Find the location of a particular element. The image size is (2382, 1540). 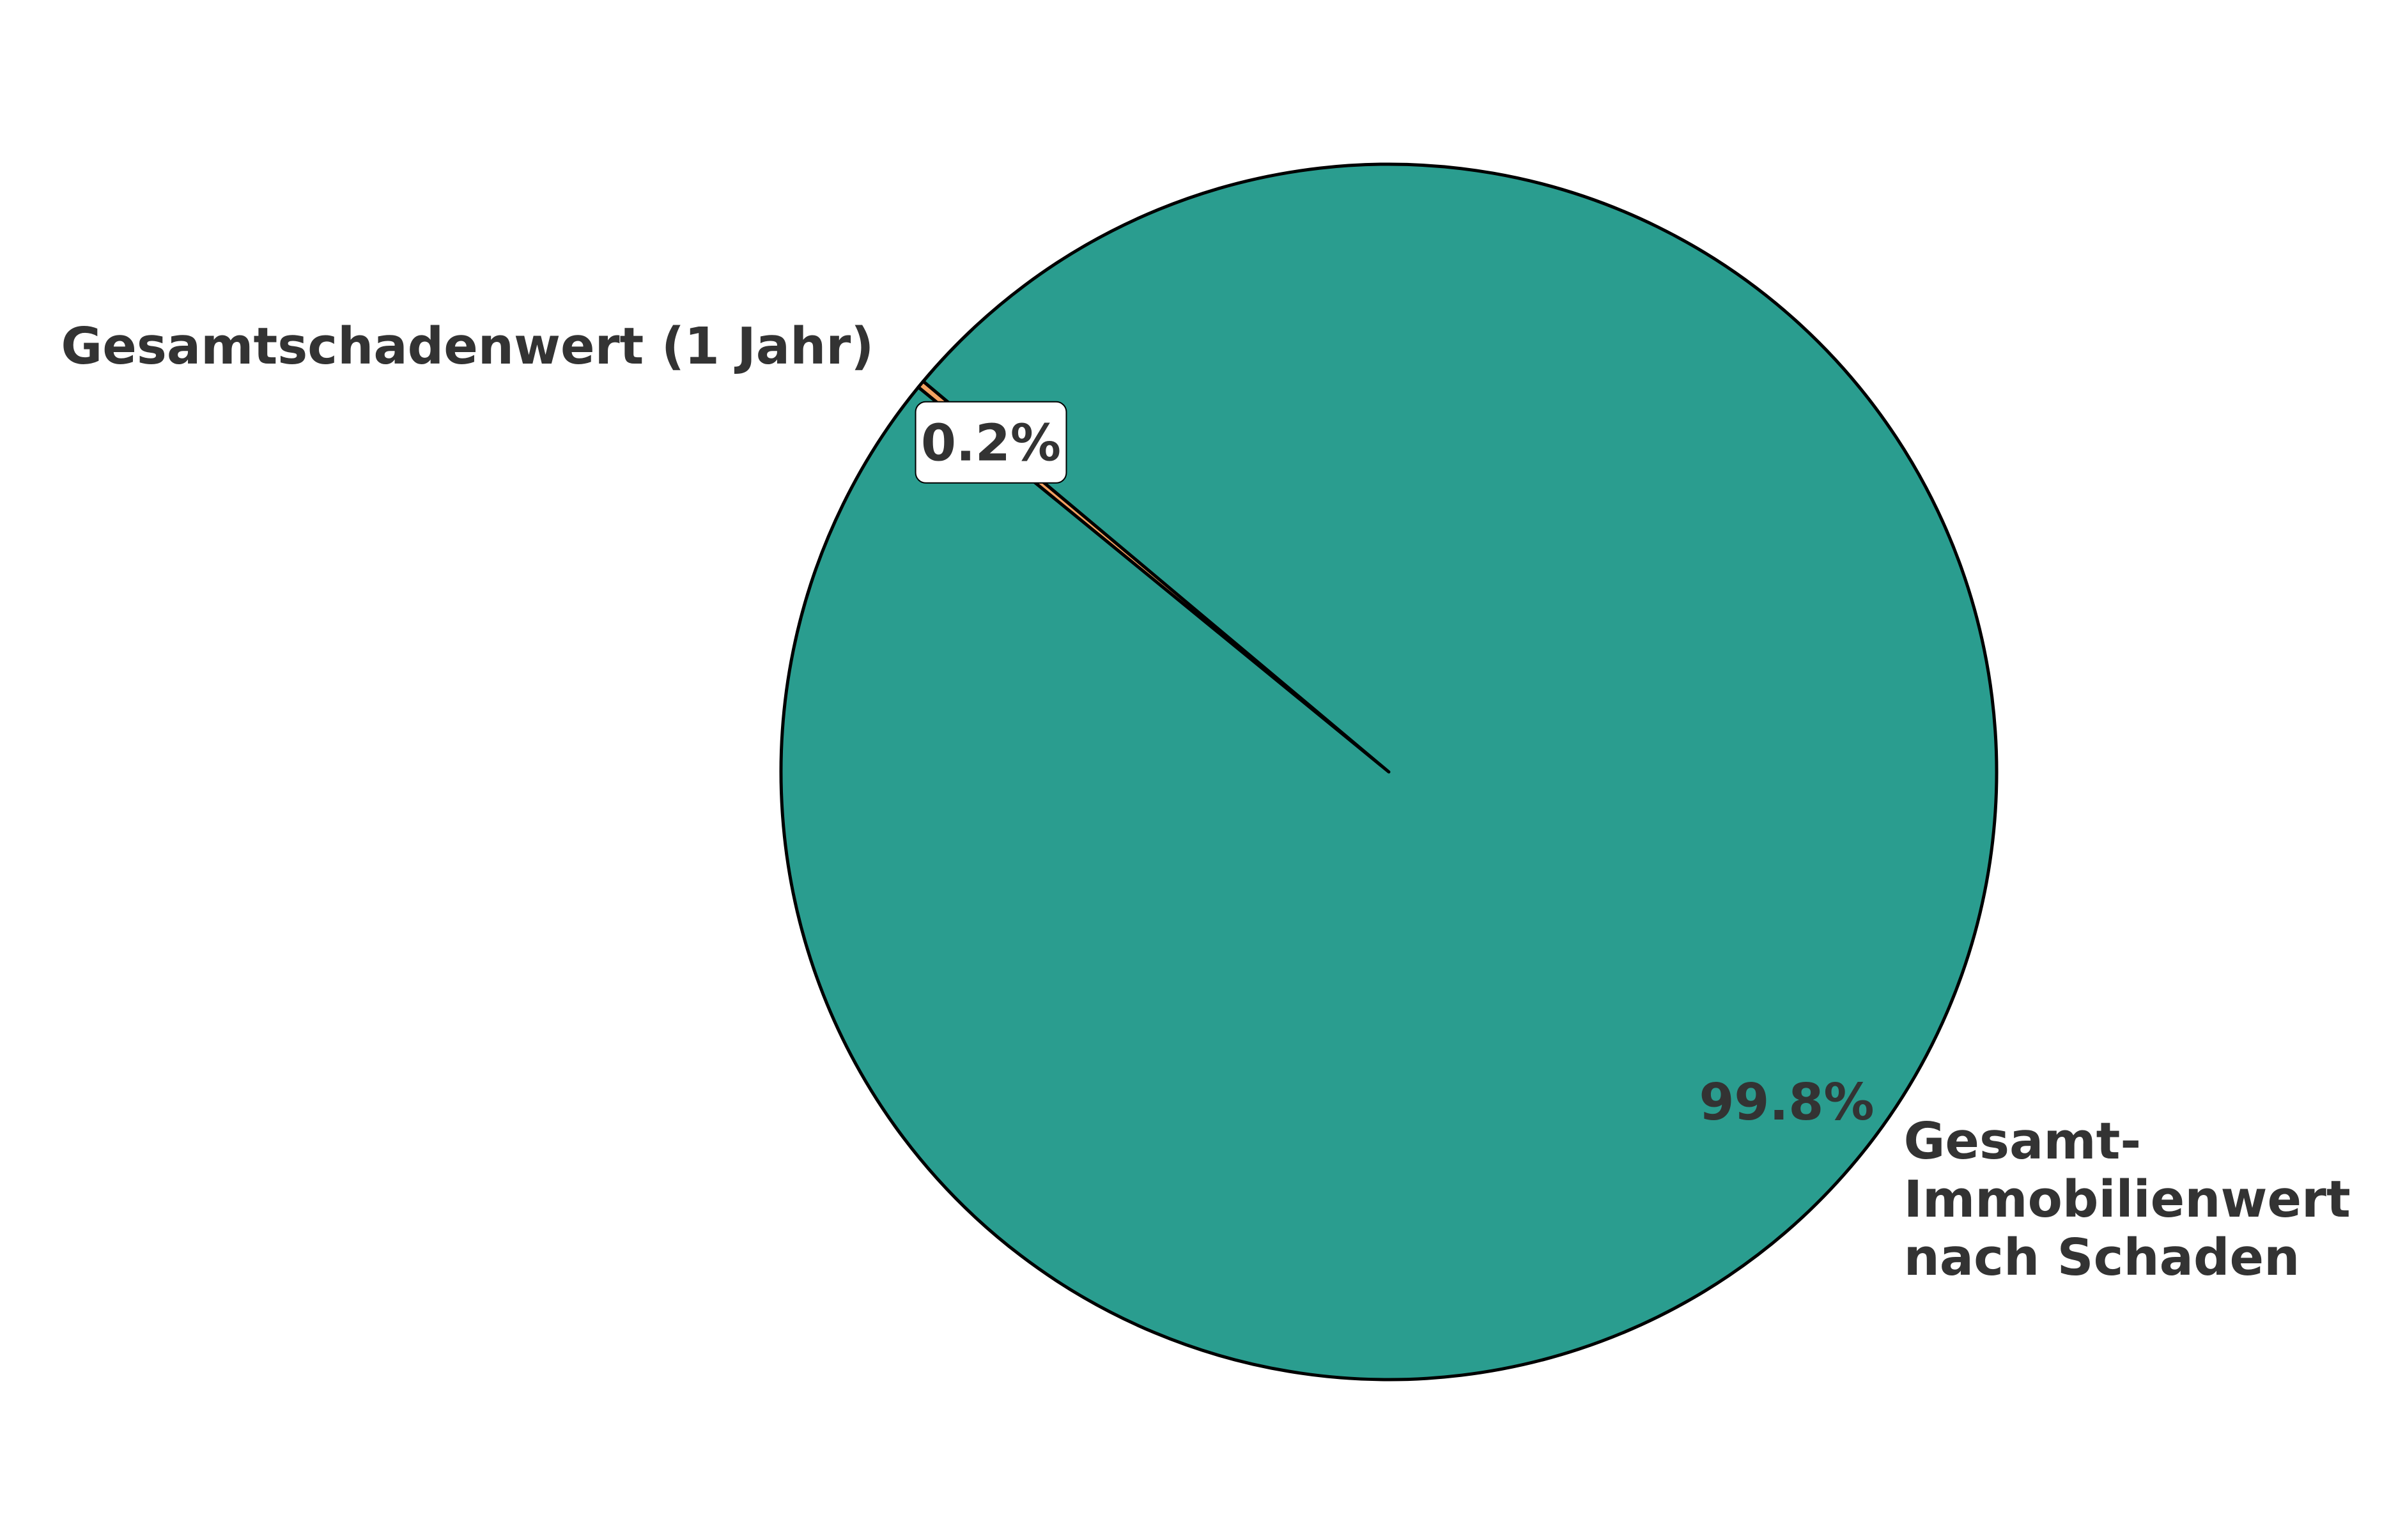

slice-pct-label-1: 99.8% is located at coordinates (1787, 1102).